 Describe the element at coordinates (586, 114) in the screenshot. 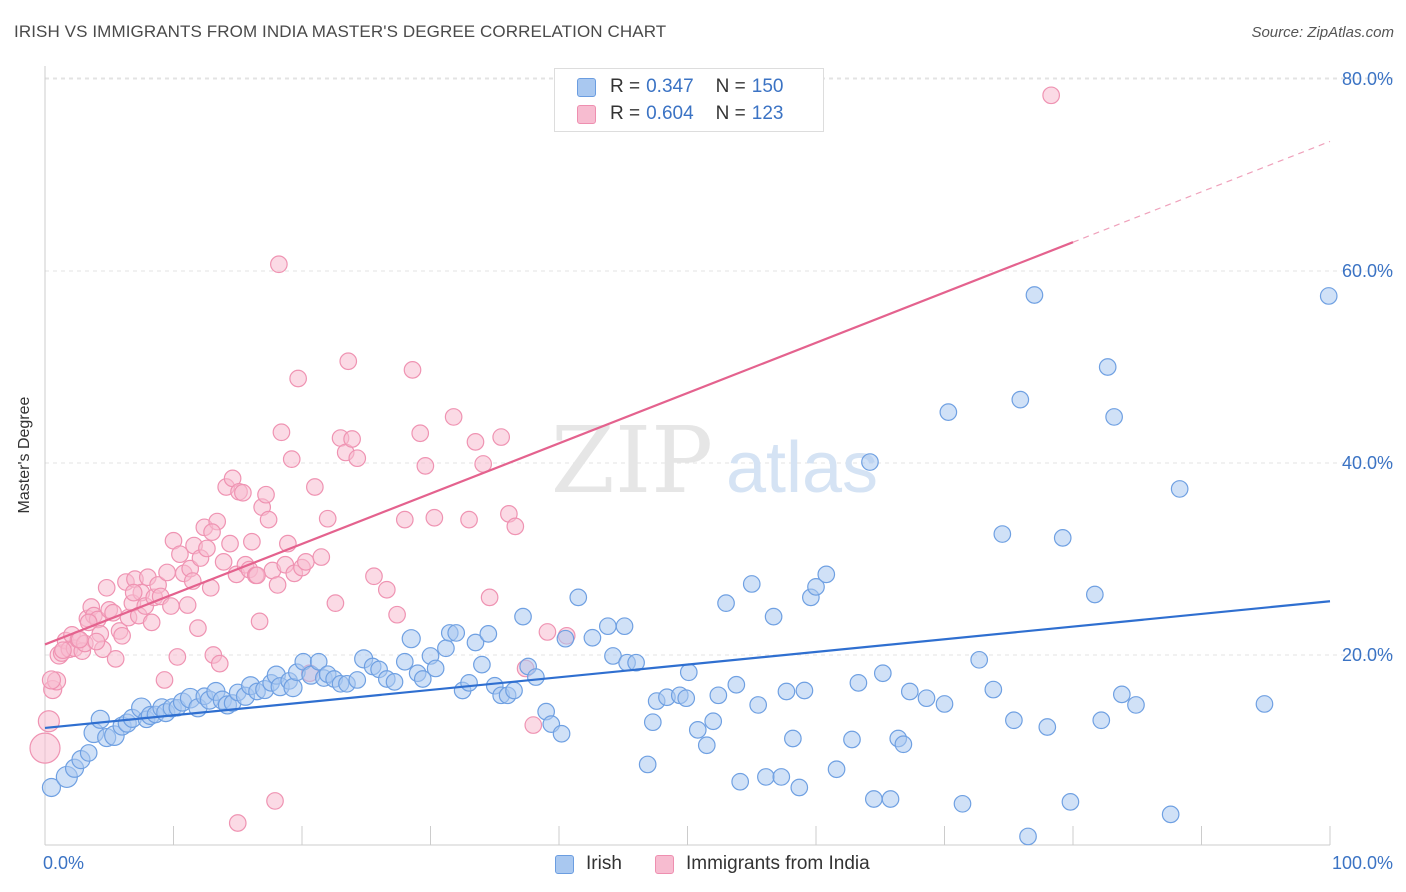

I see `legend-swatch-india` at that location.